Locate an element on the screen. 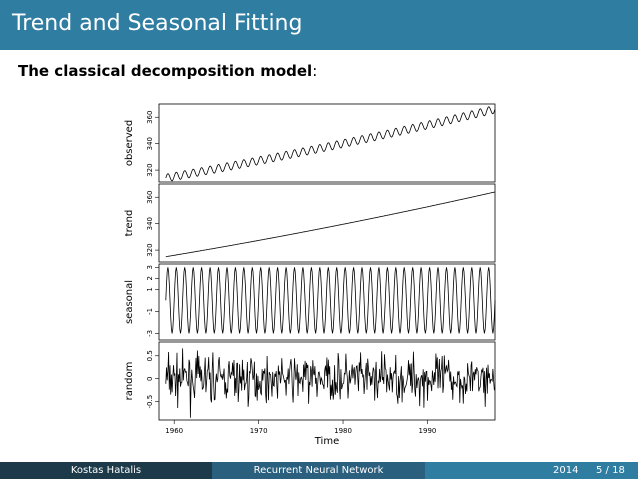 Image resolution: width=638 pixels, height=479 pixels. series-line-trend is located at coordinates (330, 224).